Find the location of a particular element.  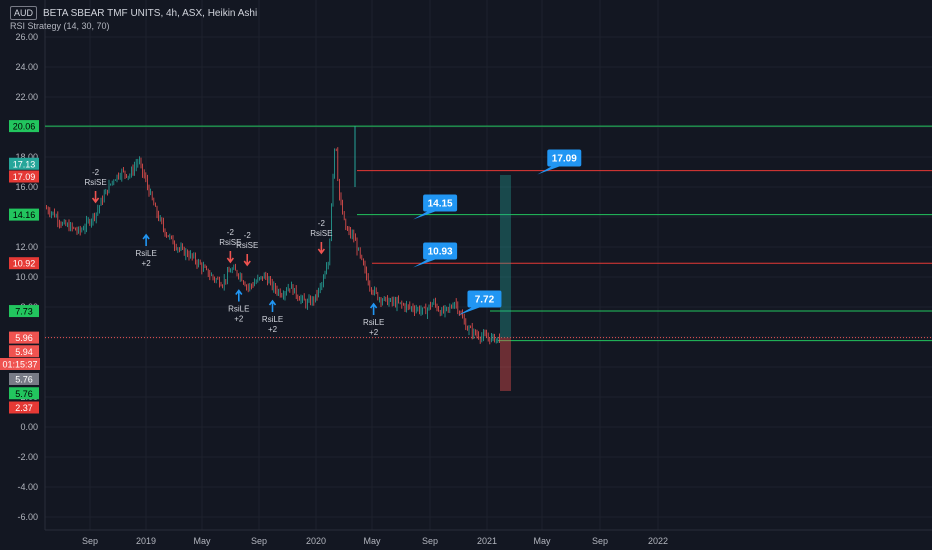

callout-label: 7.72 is located at coordinates (485, 300).